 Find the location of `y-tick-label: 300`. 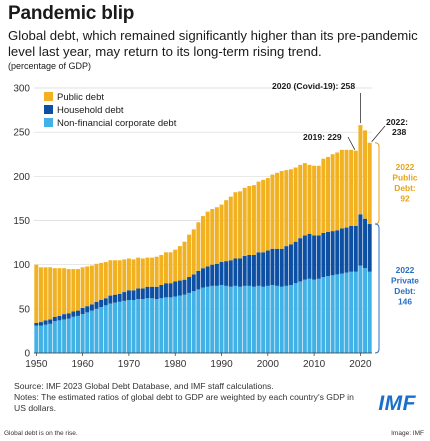

y-tick-label: 300 is located at coordinates (21, 89).